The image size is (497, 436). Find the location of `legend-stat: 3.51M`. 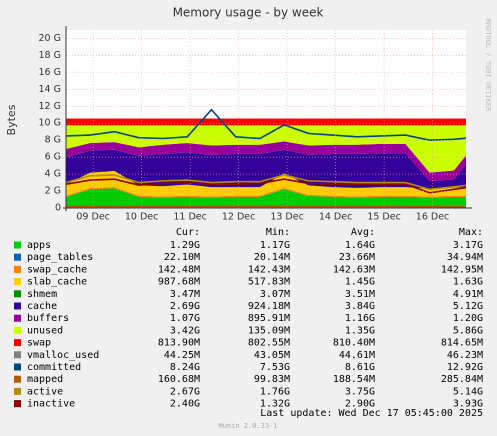

legend-stat: 3.51M is located at coordinates (360, 294).